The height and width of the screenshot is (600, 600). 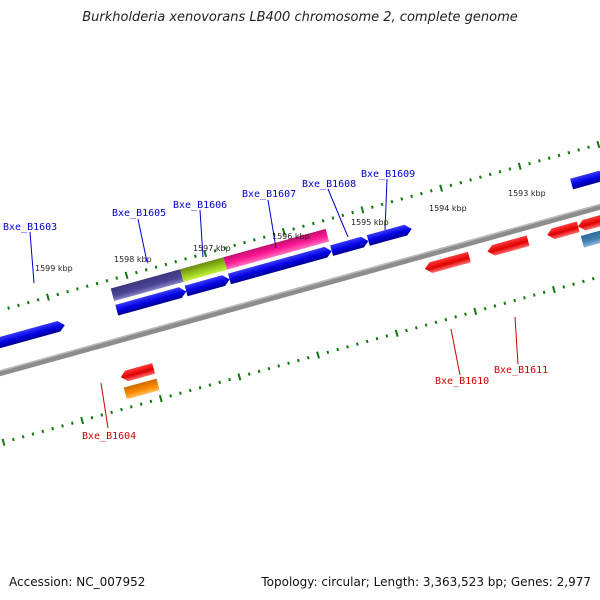 What do you see at coordinates (590, 236) in the screenshot?
I see `gene-block-steel` at bounding box center [590, 236].